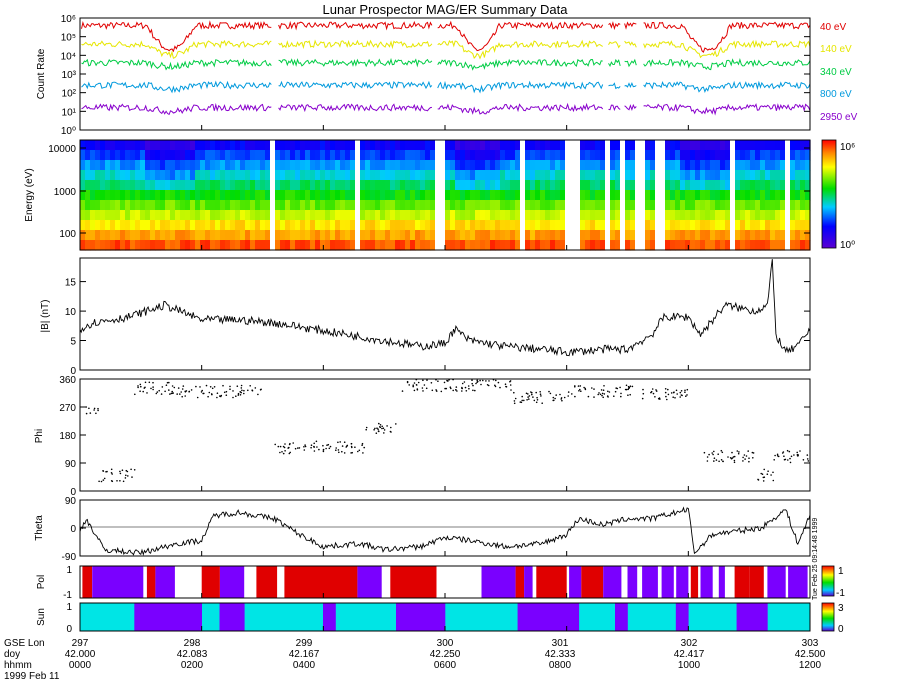 The width and height of the screenshot is (900, 700). Describe the element at coordinates (69, 112) in the screenshot. I see `count-rate-ytick-label-1: 10¹` at that location.